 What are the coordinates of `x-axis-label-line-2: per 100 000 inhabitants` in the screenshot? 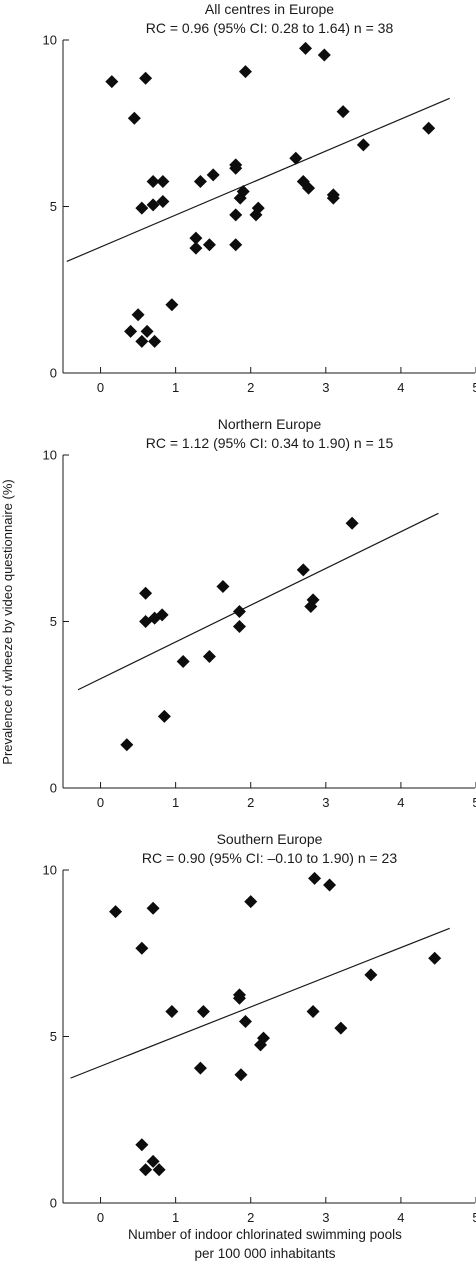 It's located at (264, 1253).